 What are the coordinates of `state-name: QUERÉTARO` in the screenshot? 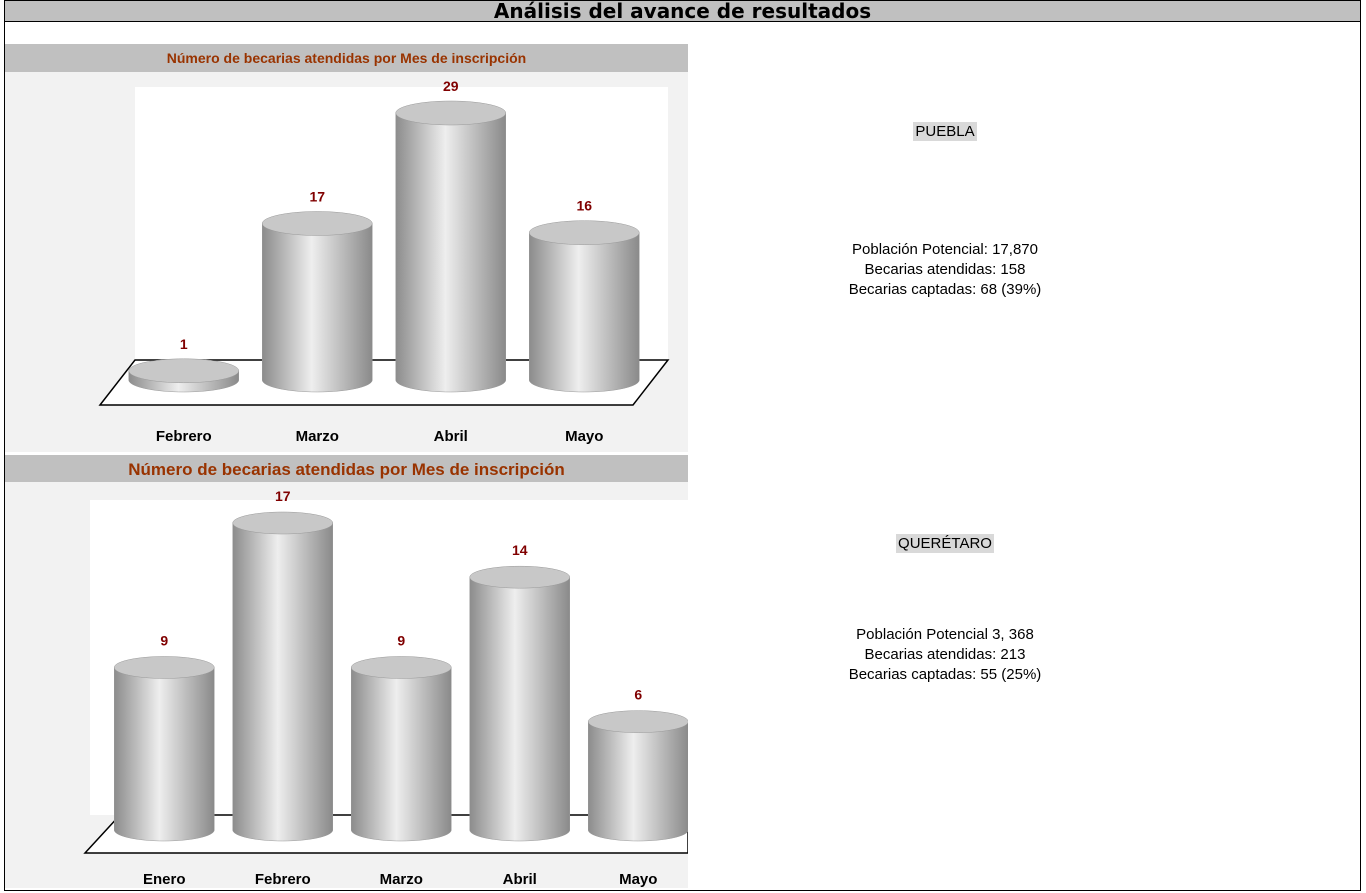 It's located at (945, 543).